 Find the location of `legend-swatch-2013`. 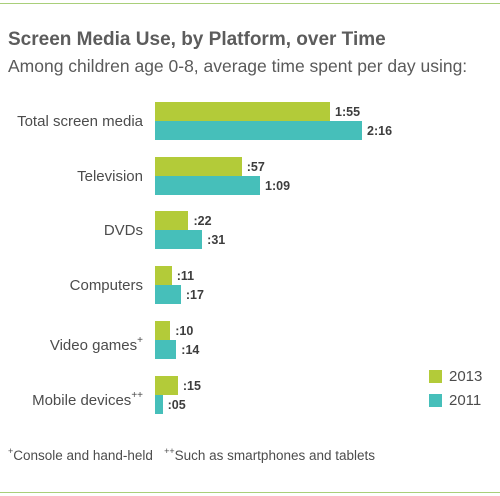

legend-swatch-2013 is located at coordinates (435, 376).